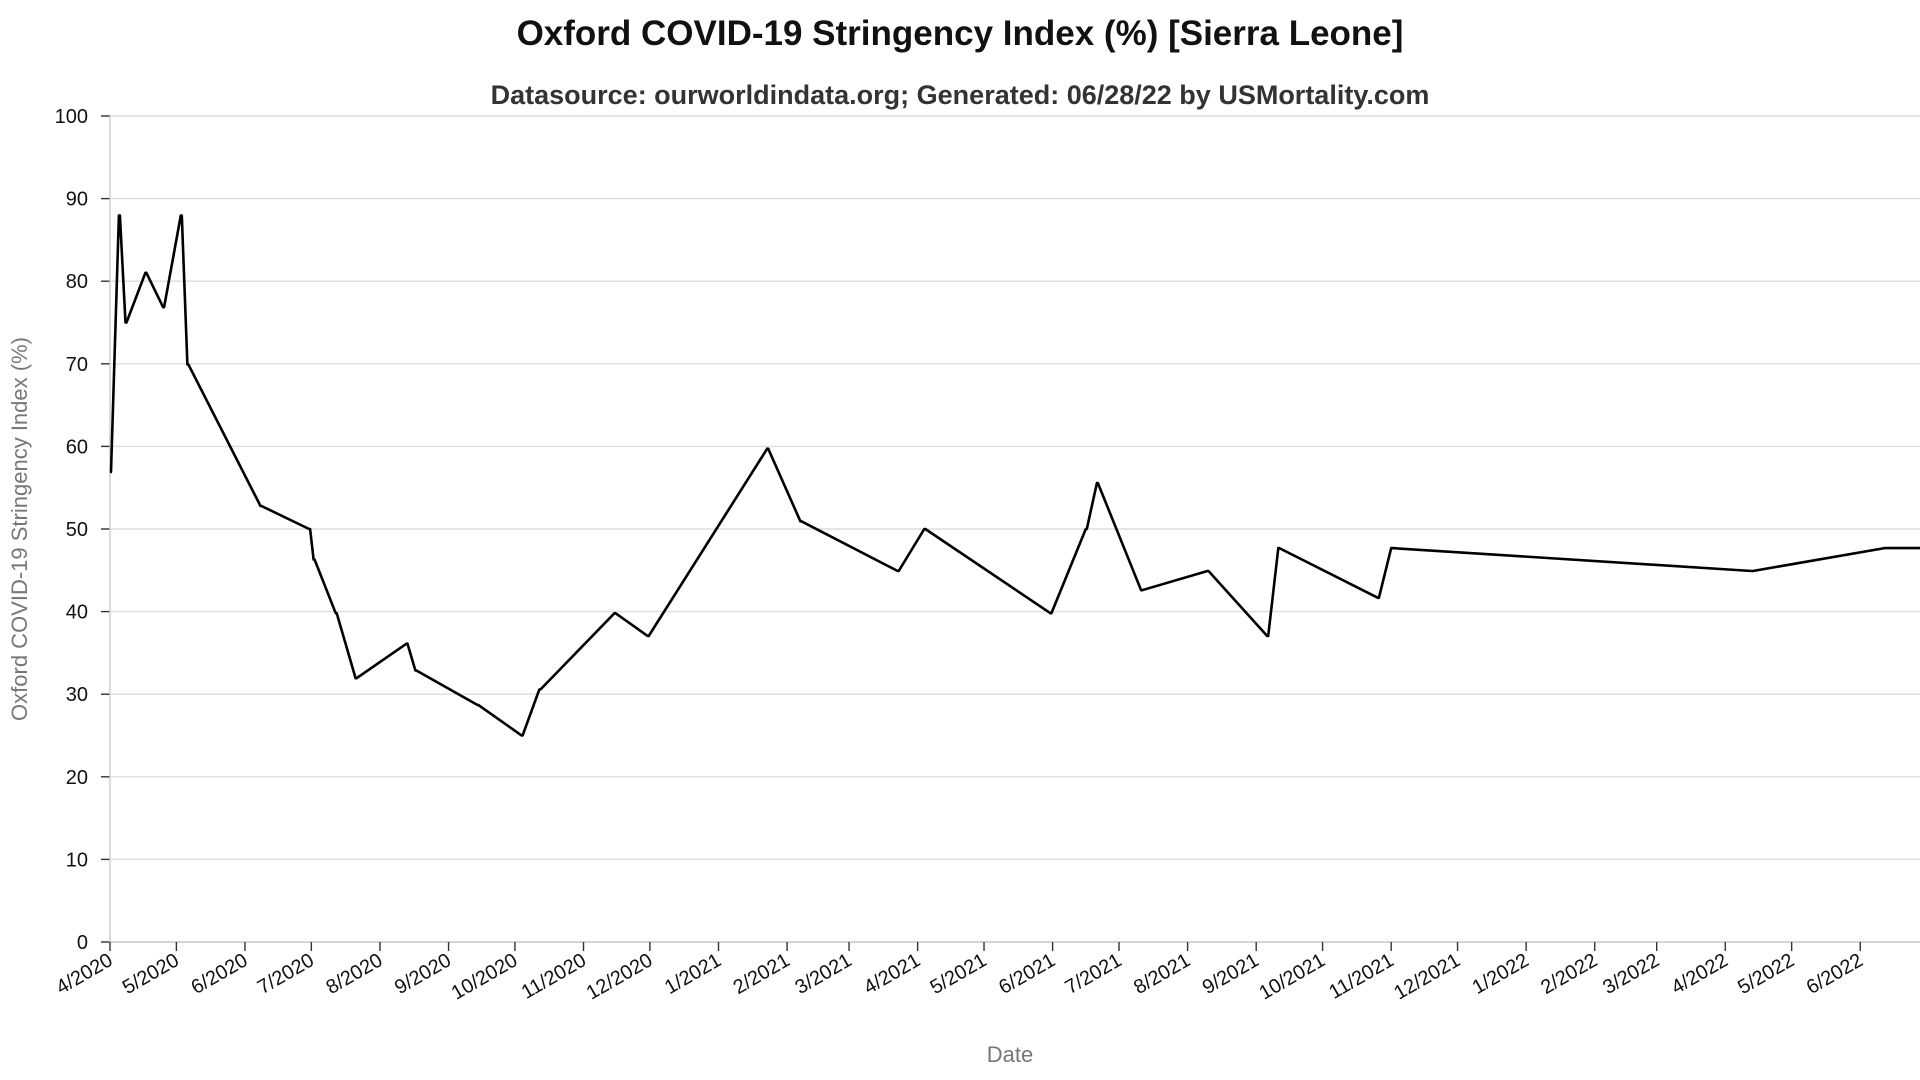  What do you see at coordinates (77, 447) in the screenshot?
I see `y-tick-label: 60` at bounding box center [77, 447].